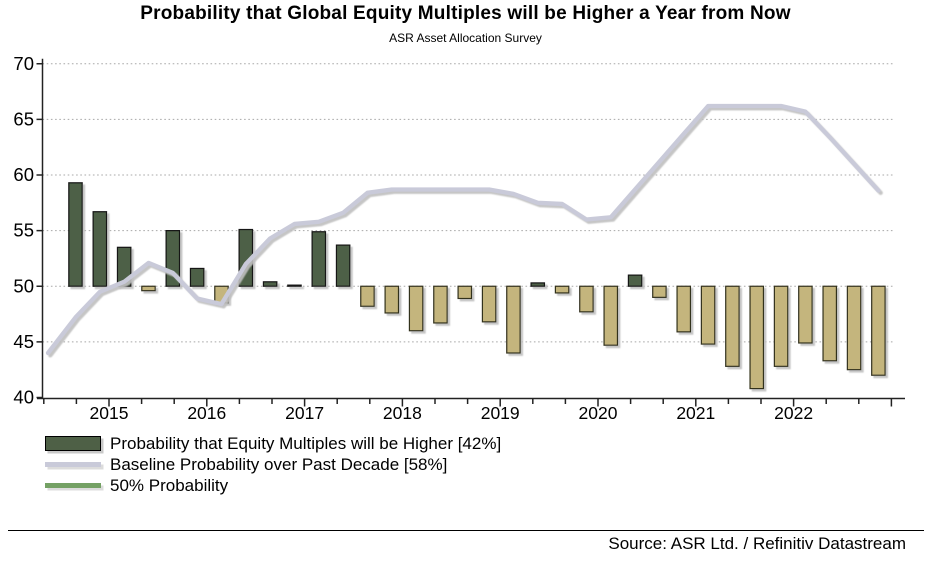  I want to click on y-tick-label: 40, so click(23, 397).